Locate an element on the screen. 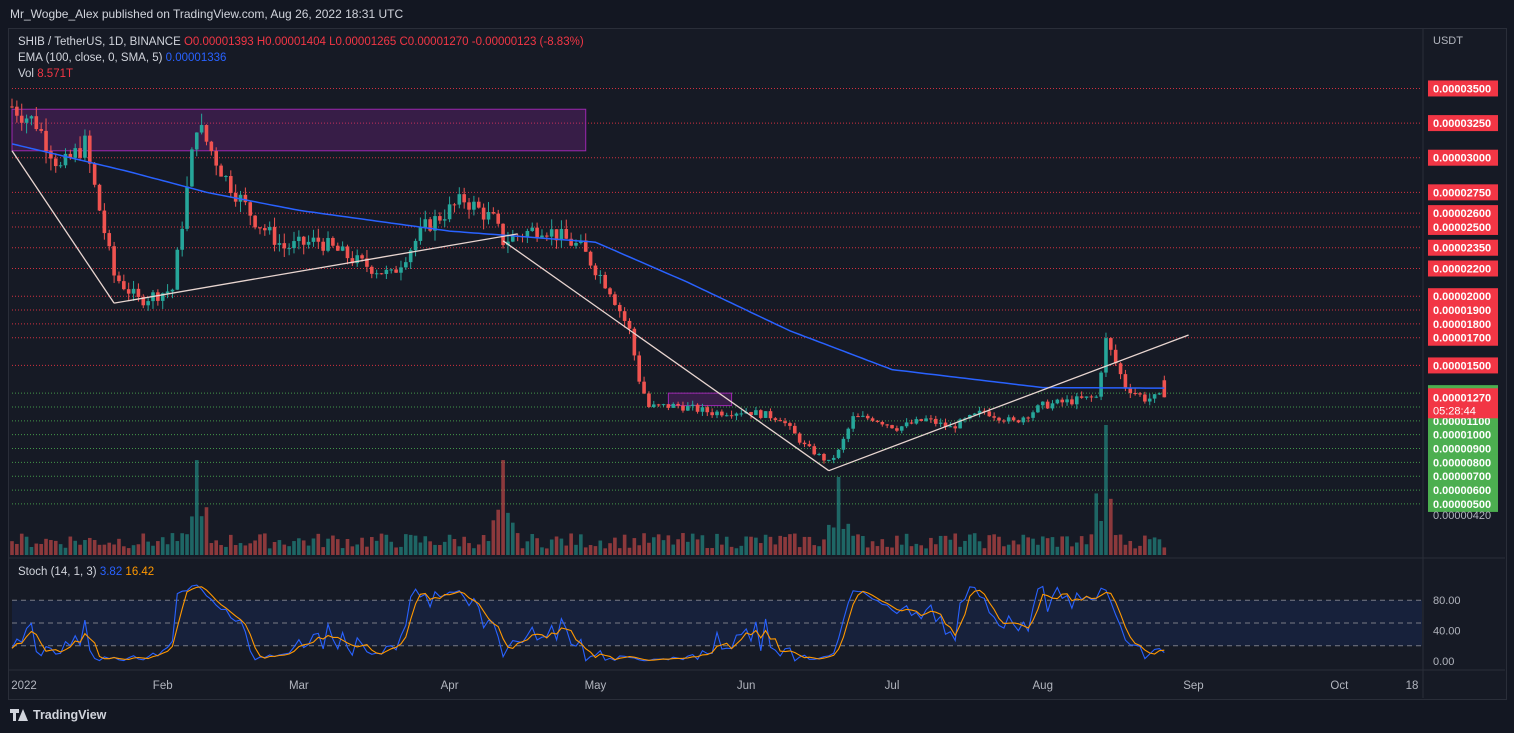  stoch-d-line is located at coordinates (588, 623).